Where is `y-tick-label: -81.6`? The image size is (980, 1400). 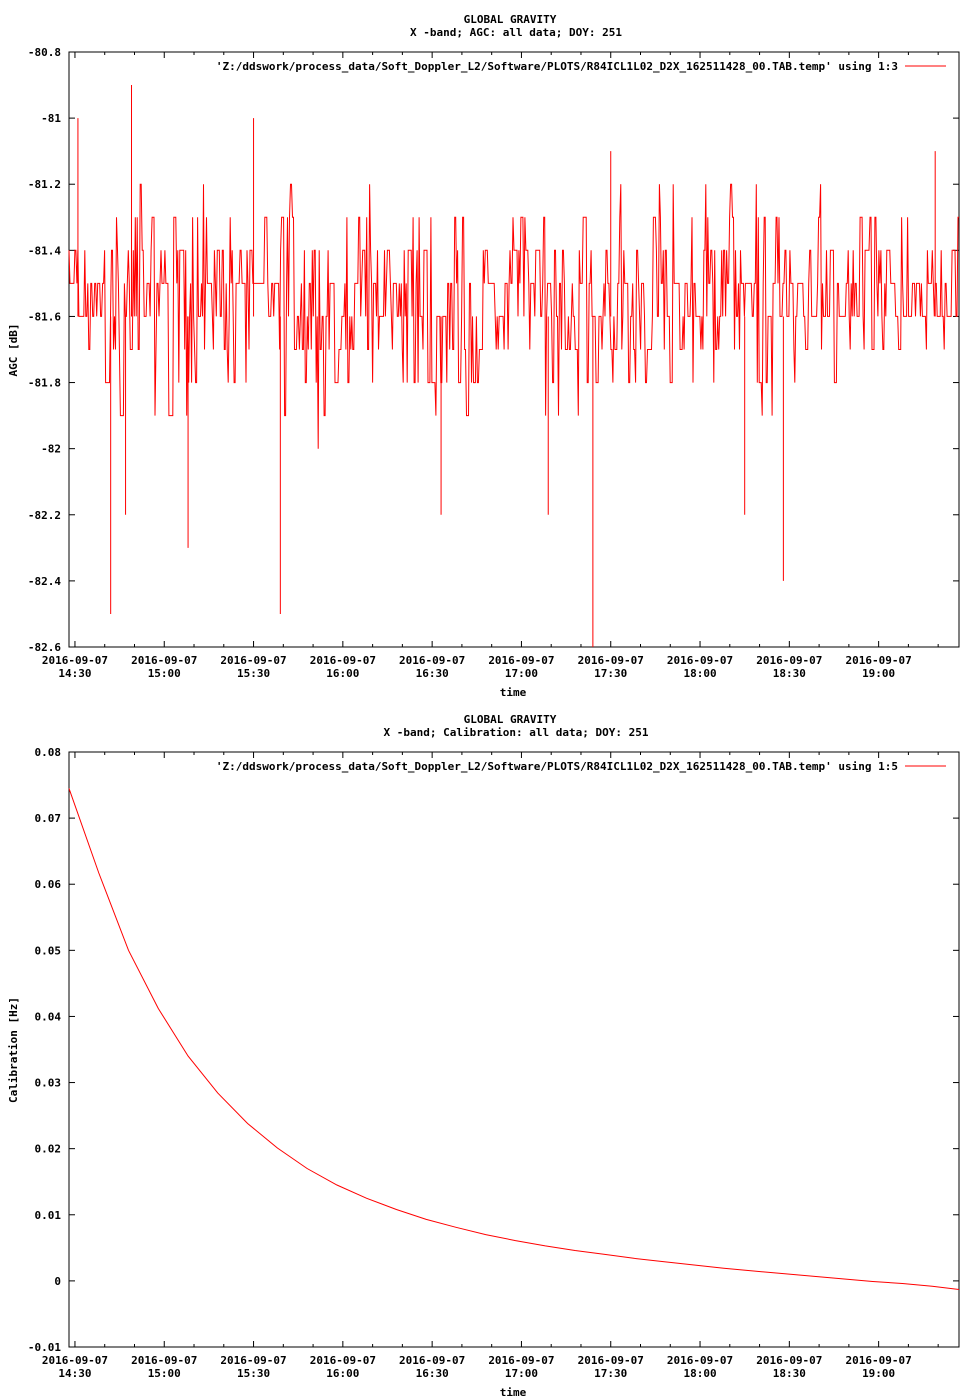 y-tick-label: -81.6 is located at coordinates (44, 316).